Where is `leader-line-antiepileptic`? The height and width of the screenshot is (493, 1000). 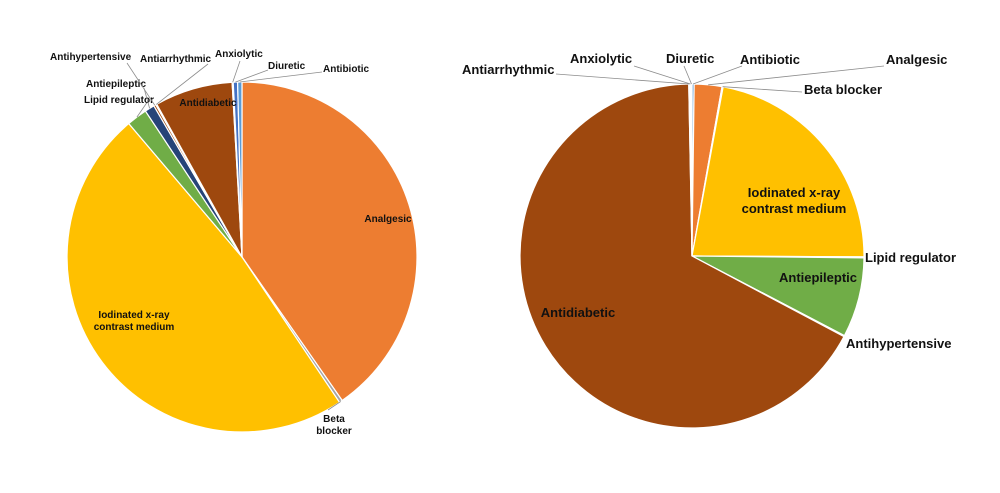 leader-line-antiepileptic is located at coordinates (146, 98).